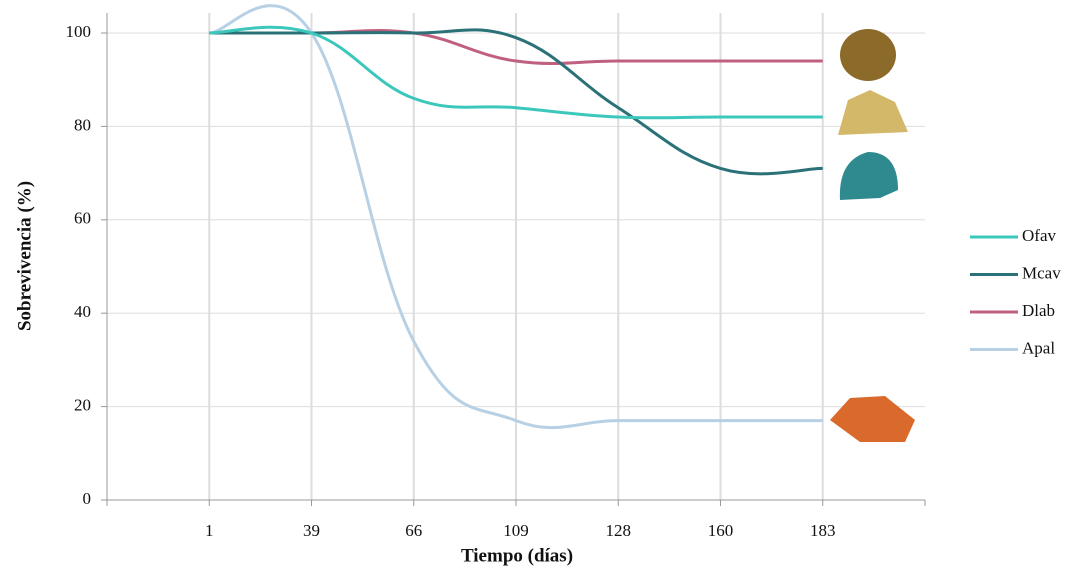 The width and height of the screenshot is (1078, 574). What do you see at coordinates (872, 235) in the screenshot?
I see `coral-icons` at bounding box center [872, 235].